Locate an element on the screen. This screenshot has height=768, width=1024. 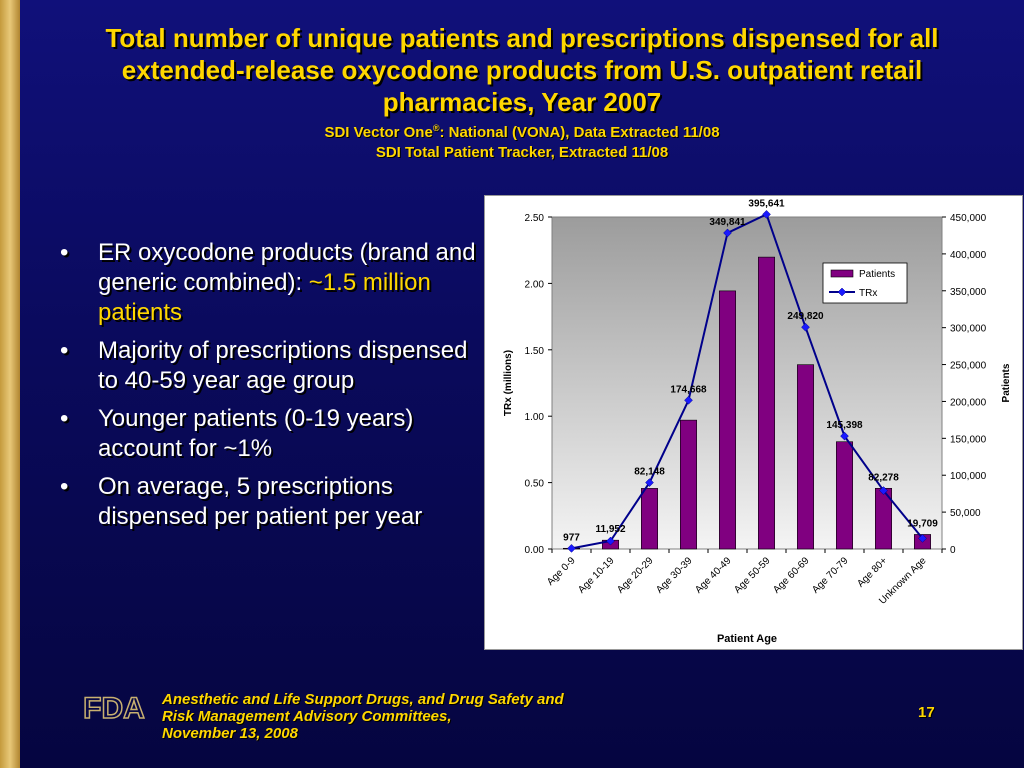
legend-marker-trx is located at coordinates (842, 292).